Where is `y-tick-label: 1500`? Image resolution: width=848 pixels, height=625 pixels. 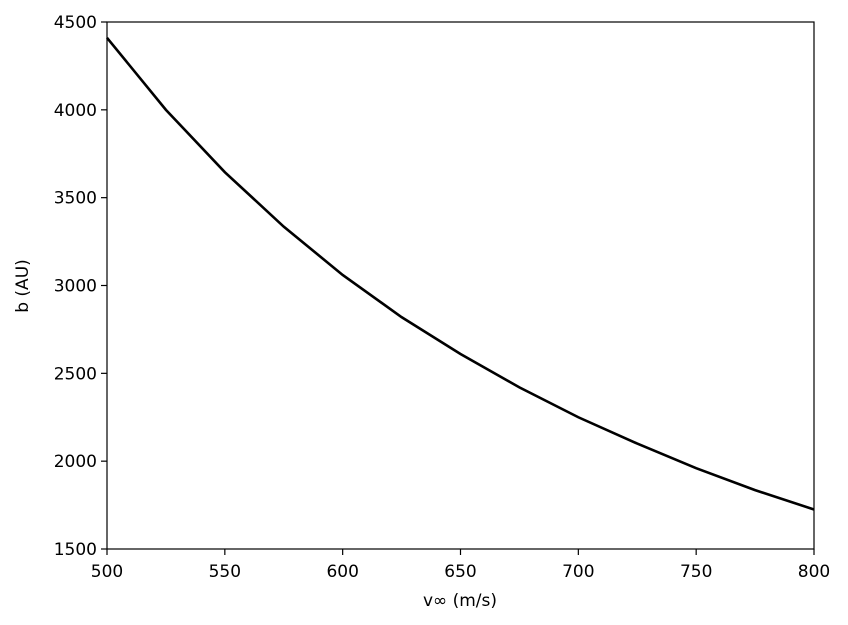 y-tick-label: 1500 is located at coordinates (75, 550).